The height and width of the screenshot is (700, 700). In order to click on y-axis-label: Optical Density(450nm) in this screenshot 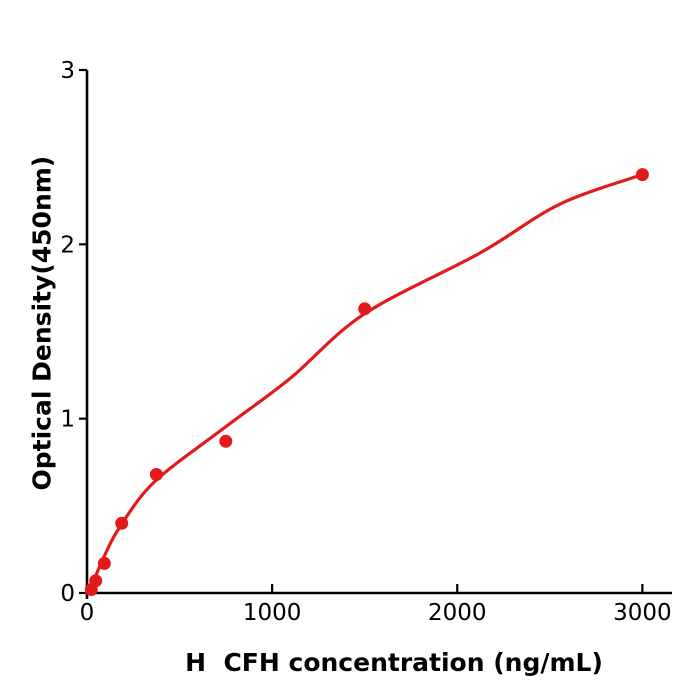, I will do `click(42, 323)`.